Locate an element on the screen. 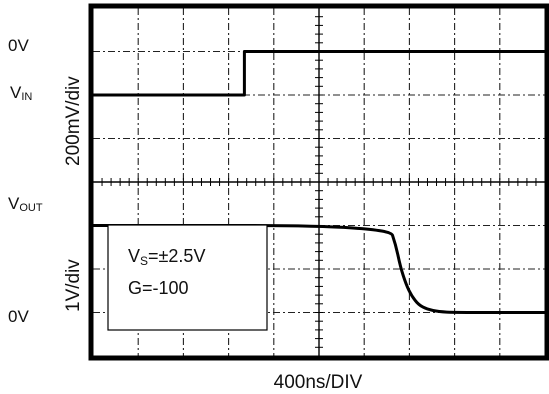  vout-trace-label: VOUT is located at coordinates (25, 204).